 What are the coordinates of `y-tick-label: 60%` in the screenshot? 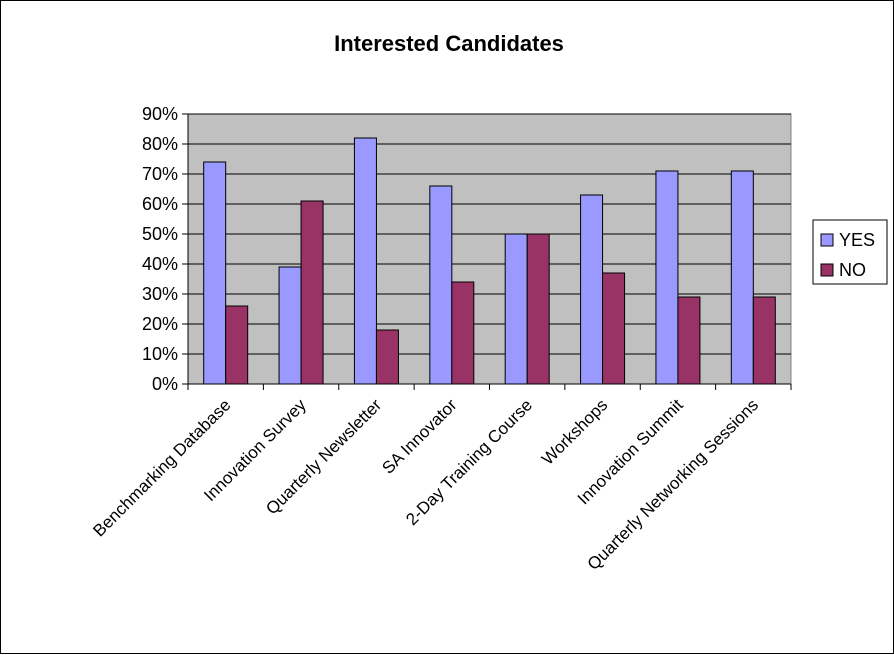 It's located at (160, 204).